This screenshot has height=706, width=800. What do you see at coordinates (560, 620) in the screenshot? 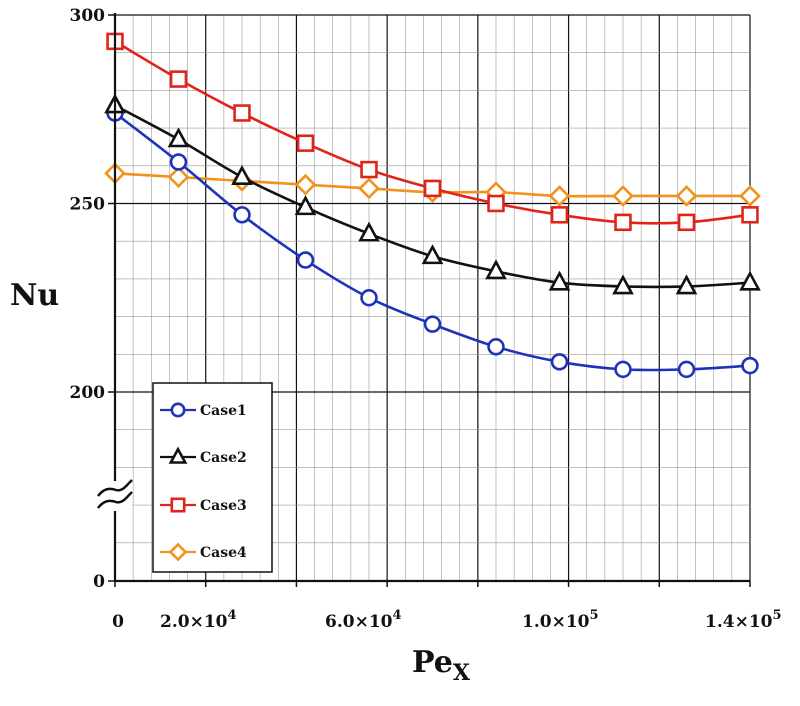
I see `x-tick-label: 1.0×10⁵` at bounding box center [560, 620].